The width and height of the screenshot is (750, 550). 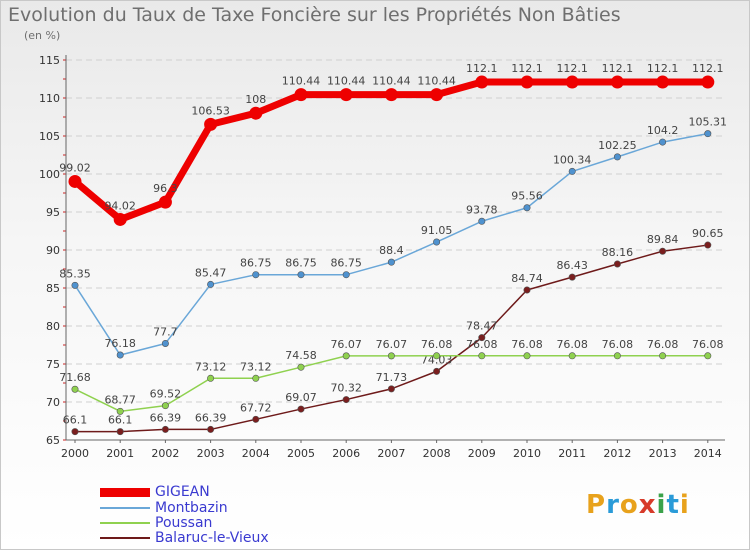 I want to click on x-tick-label: 2003, so click(x=211, y=453).